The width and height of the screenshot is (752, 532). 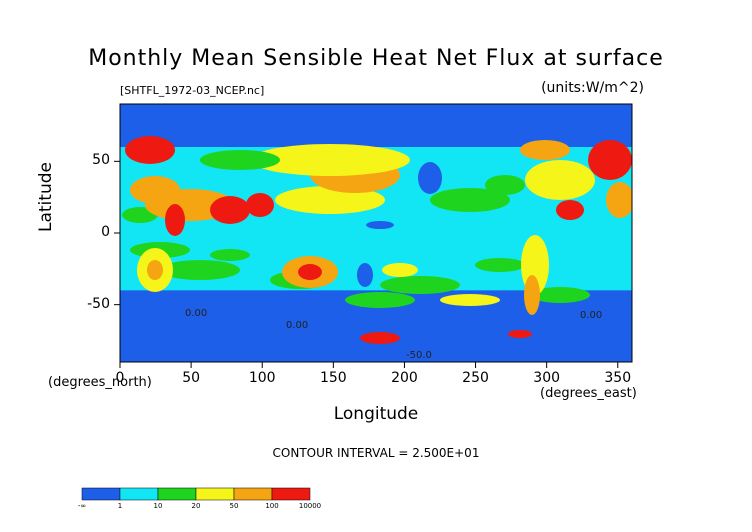 What do you see at coordinates (376, 453) in the screenshot?
I see `contour-interval: CONTOUR INTERVAL = 2.500E+01` at bounding box center [376, 453].